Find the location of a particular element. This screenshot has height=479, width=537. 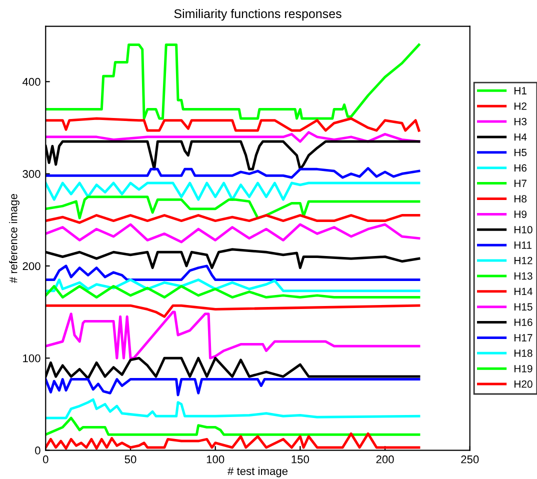

legend-label: H16 is located at coordinates (523, 322).